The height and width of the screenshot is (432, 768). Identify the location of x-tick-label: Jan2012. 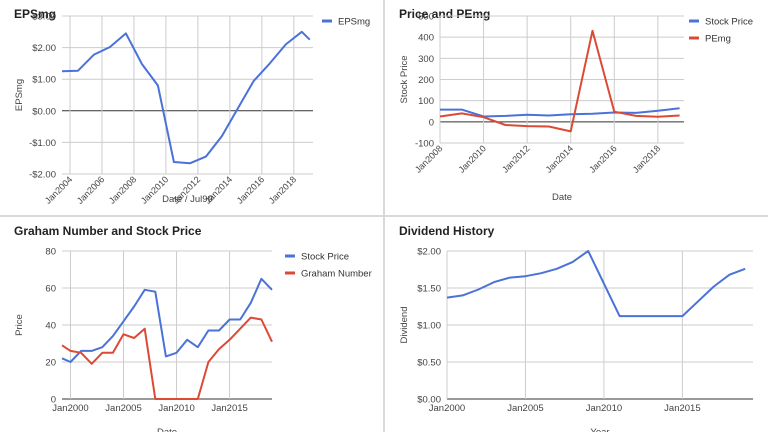
(515, 158).